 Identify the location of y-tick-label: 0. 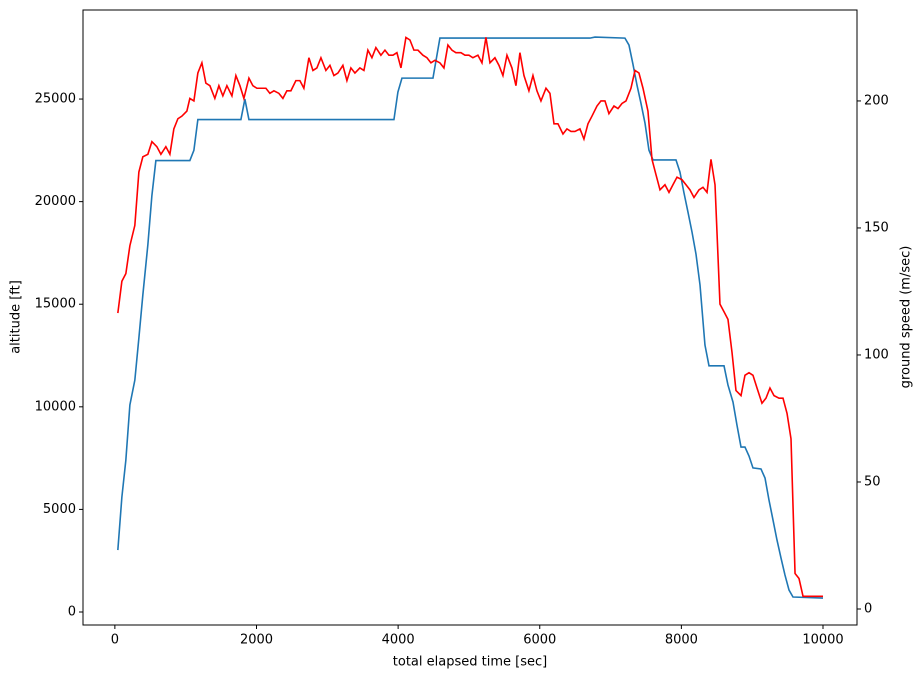
(72, 611).